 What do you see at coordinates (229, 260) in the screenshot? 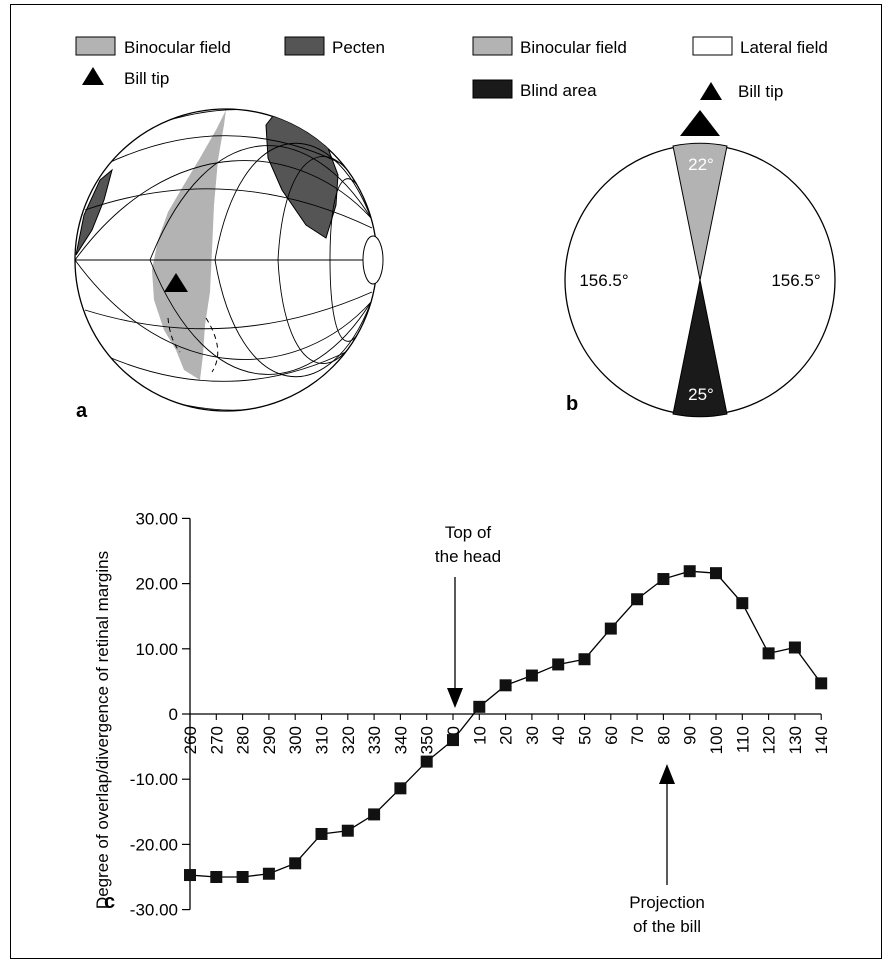
I see `globe-diagram` at bounding box center [229, 260].